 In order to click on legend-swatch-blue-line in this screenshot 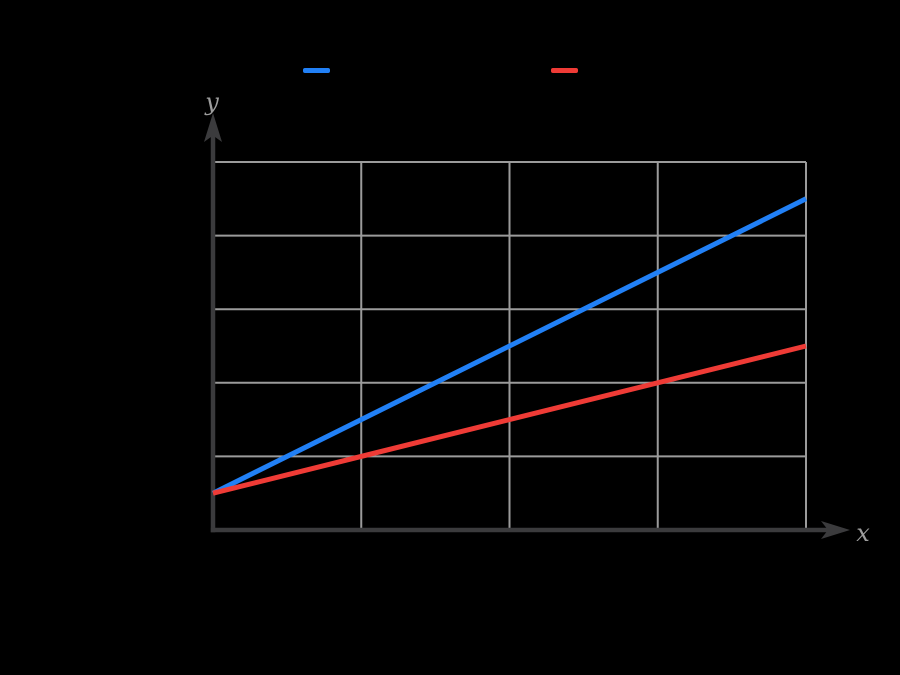, I will do `click(316, 70)`.